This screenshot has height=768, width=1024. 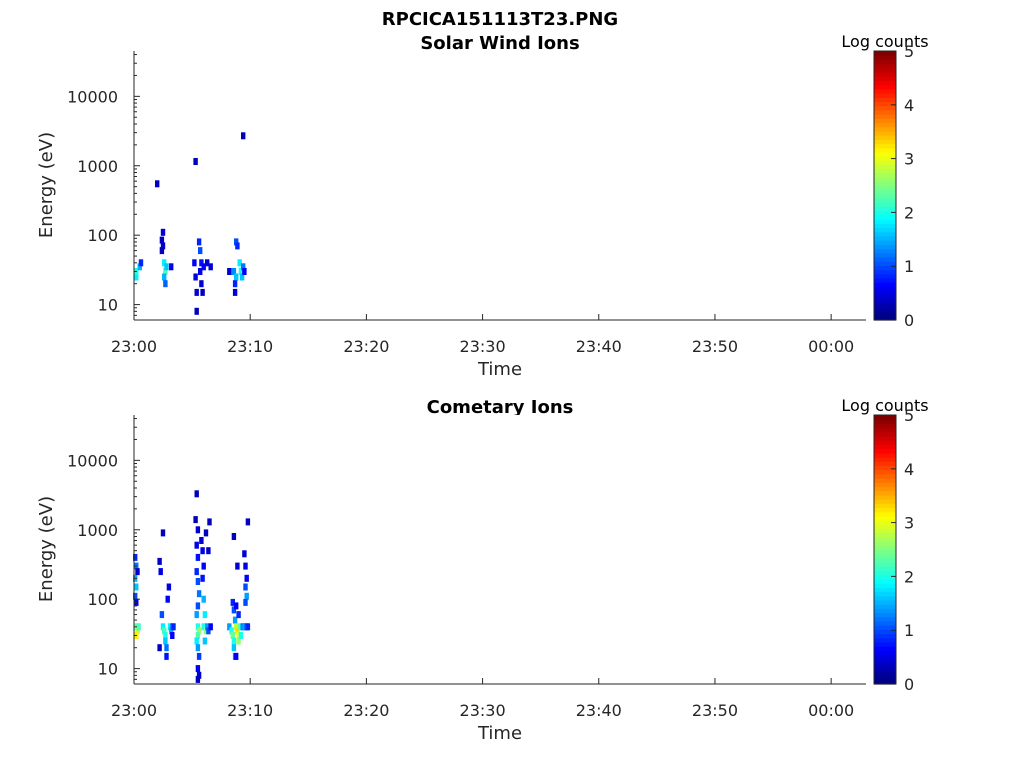 I want to click on colorbar-tick-label: 4, so click(x=909, y=105).